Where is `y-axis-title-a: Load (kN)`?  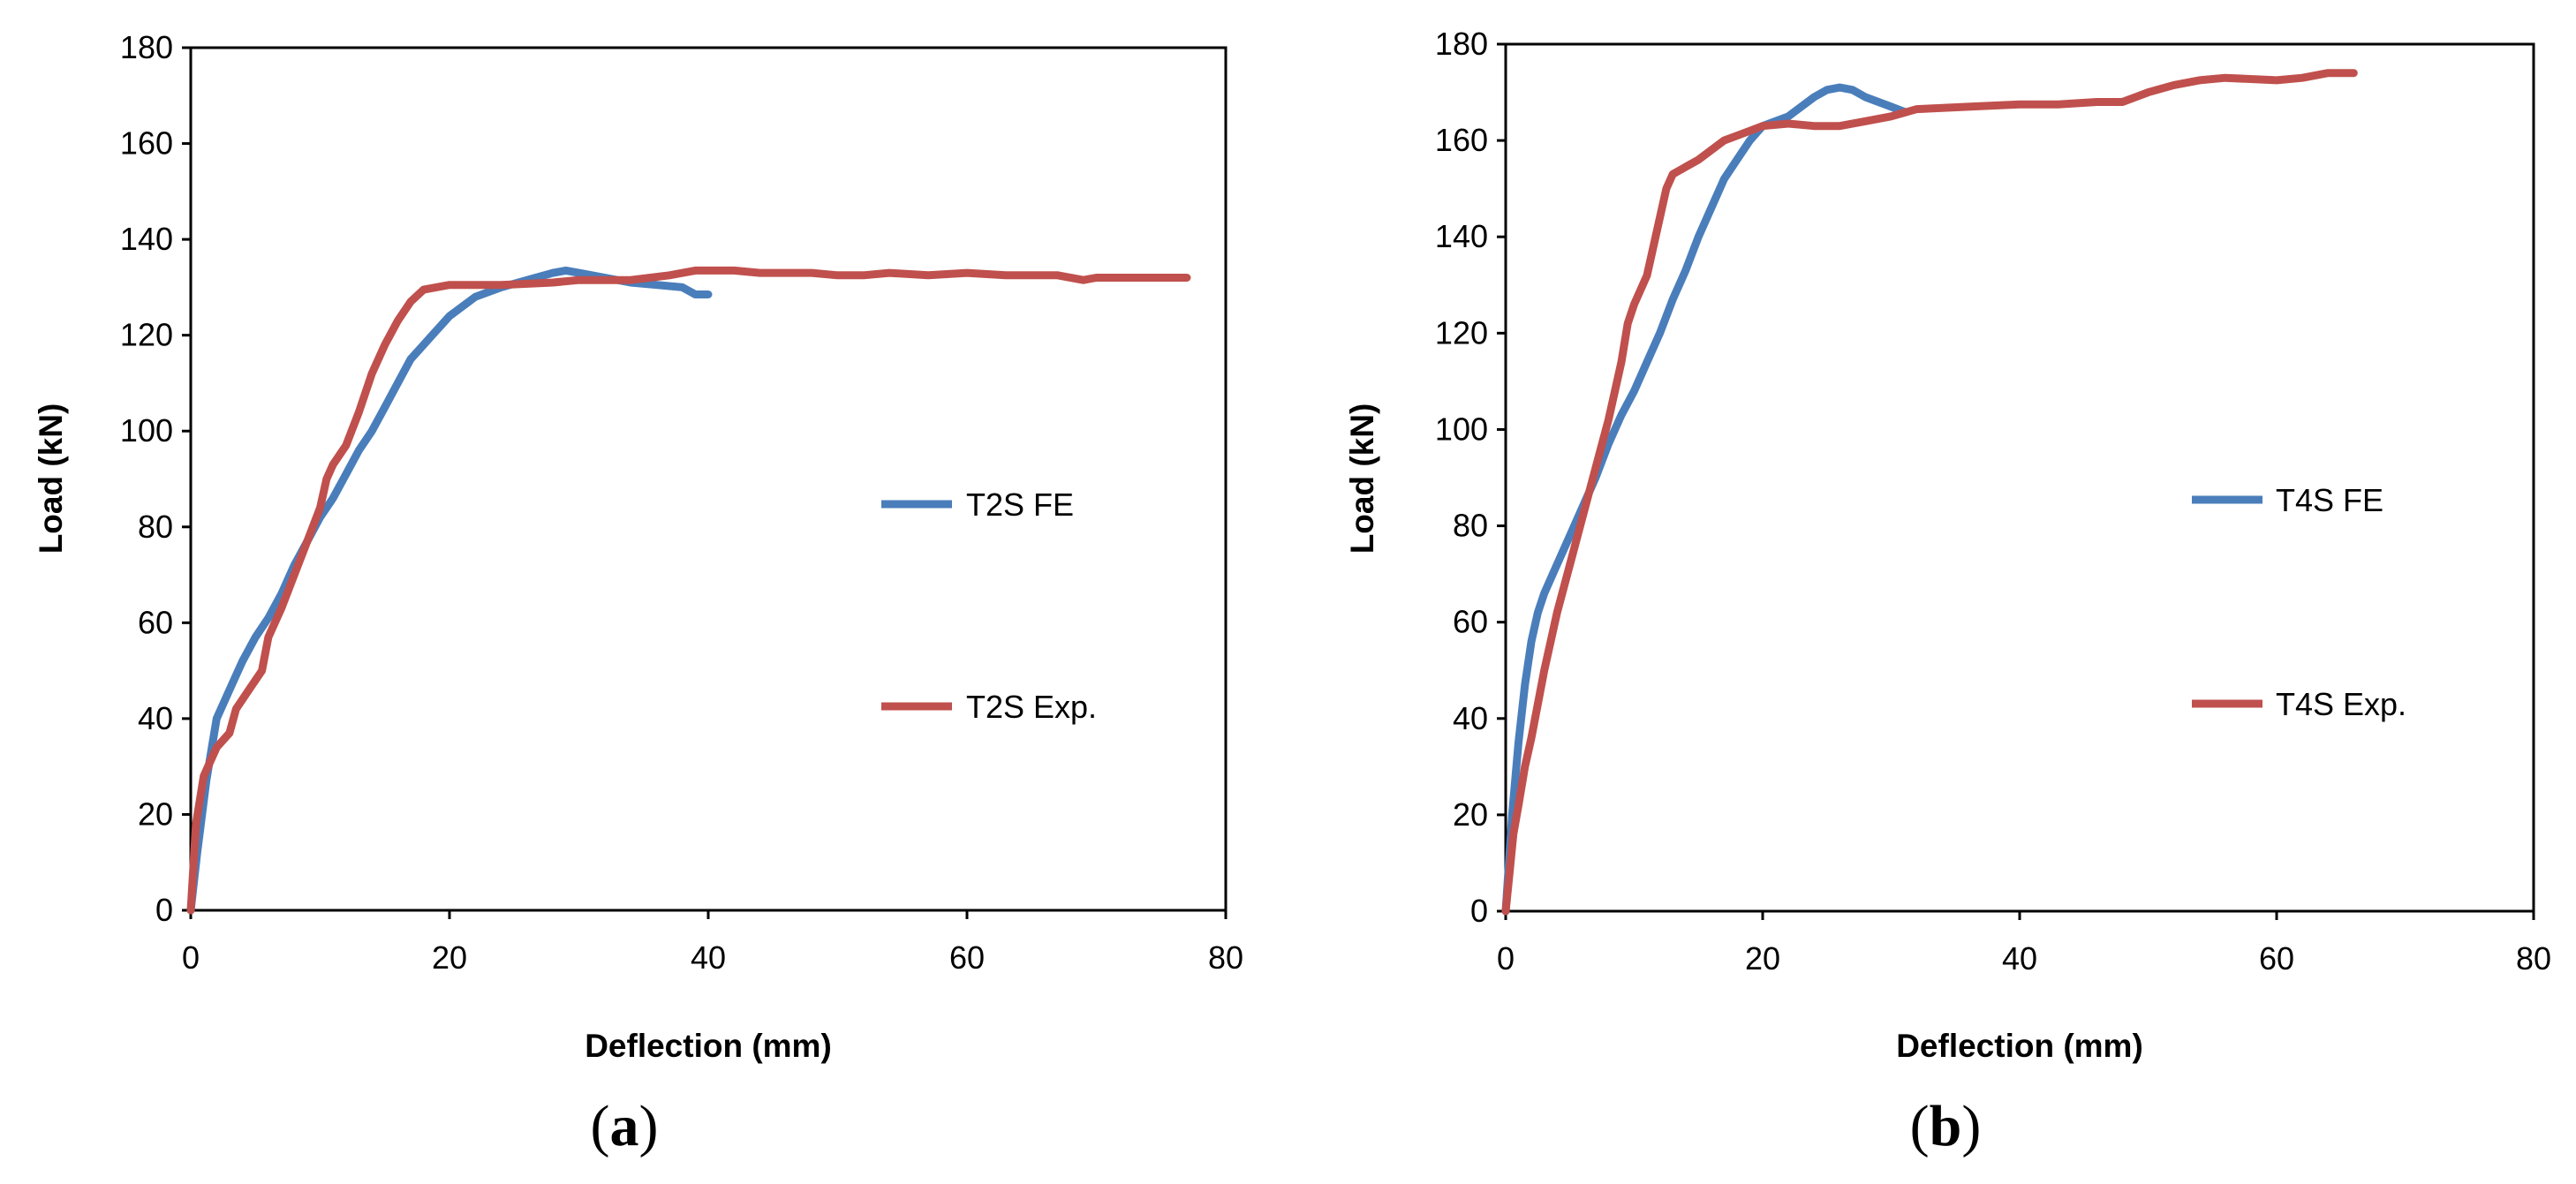
y-axis-title-a: Load (kN) is located at coordinates (51, 478).